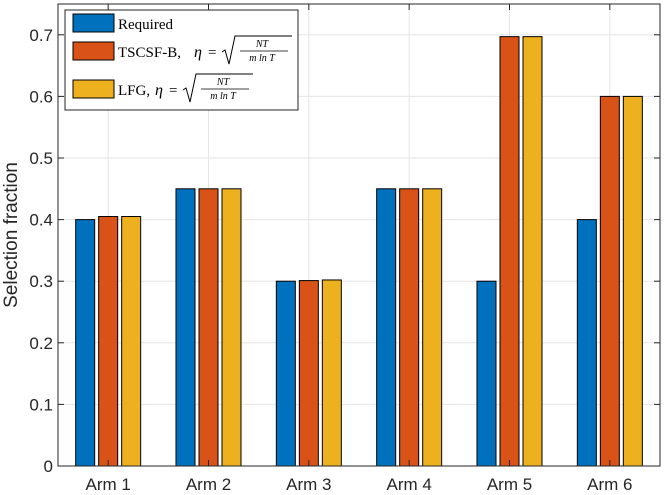 This screenshot has width=664, height=495. What do you see at coordinates (208, 484) in the screenshot?
I see `x-tick-label: Arm 2` at bounding box center [208, 484].